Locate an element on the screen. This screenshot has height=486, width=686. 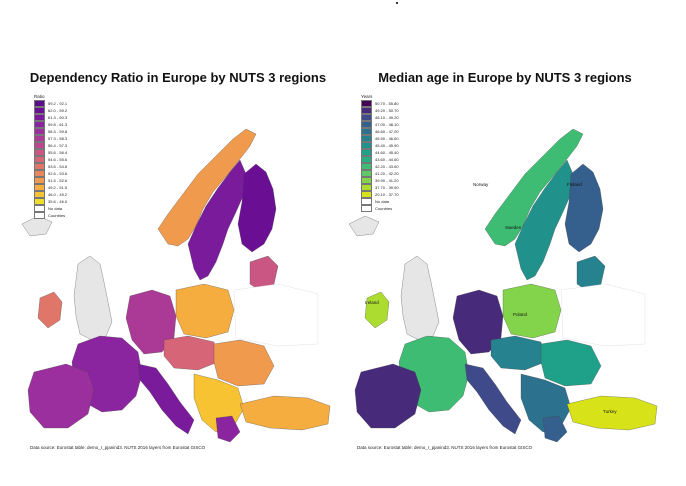
iberia-region is located at coordinates (61, 396).